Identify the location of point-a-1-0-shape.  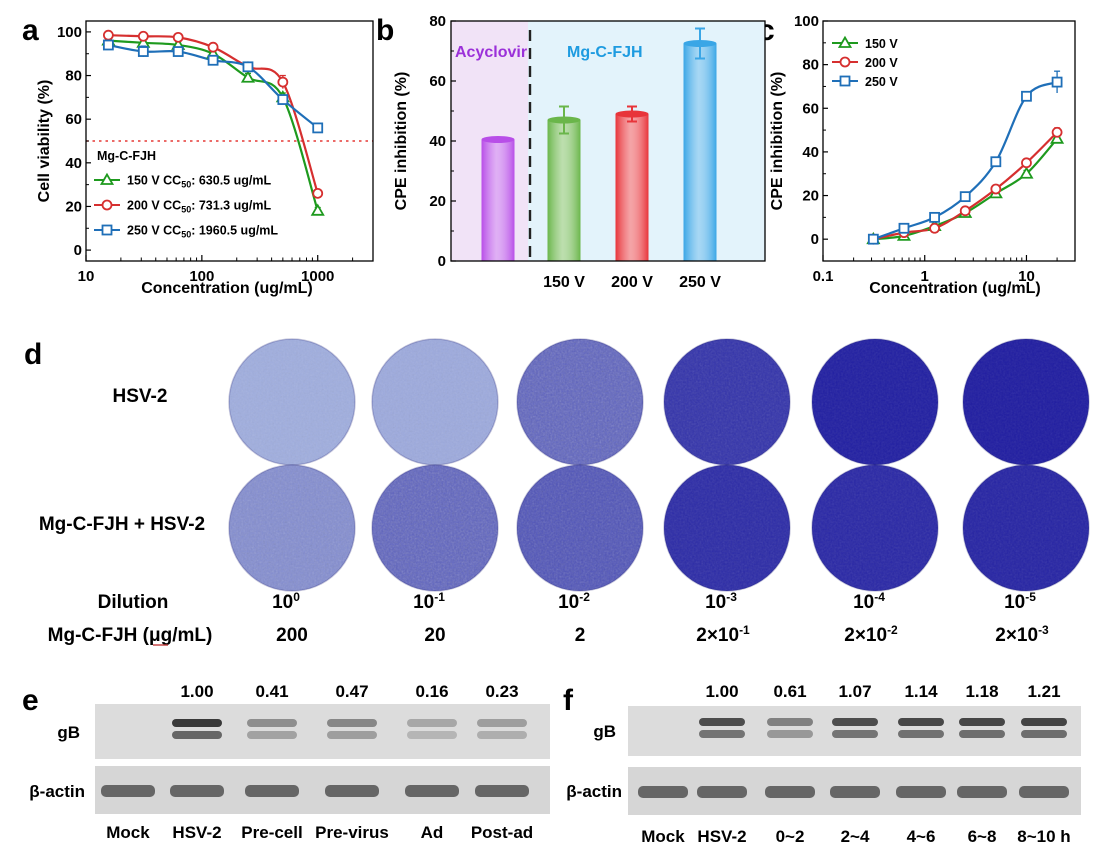
(108, 35).